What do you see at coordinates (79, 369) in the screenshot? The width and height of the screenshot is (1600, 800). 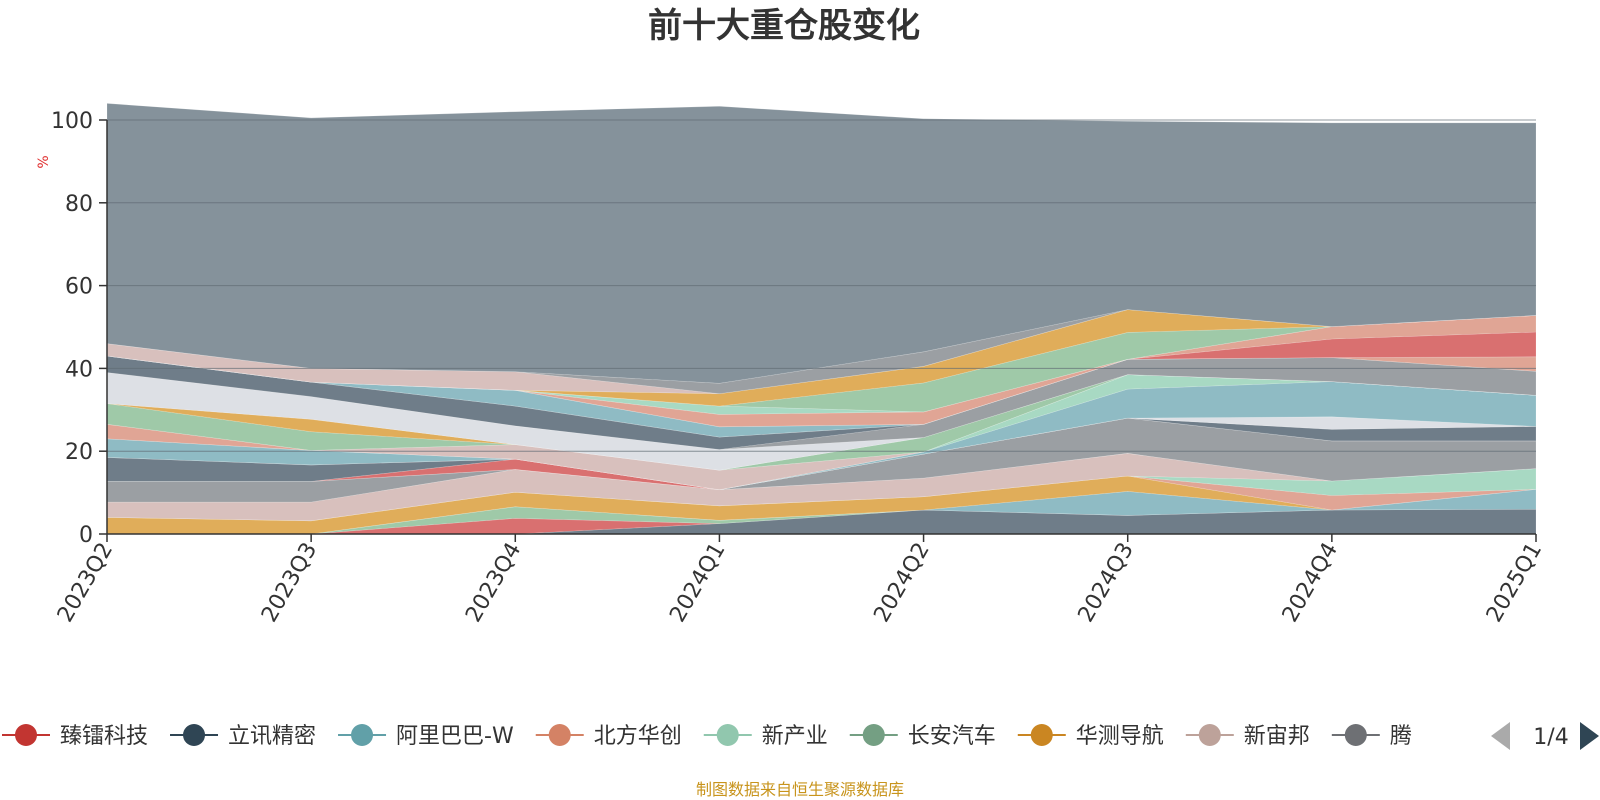 I see `y-tick-label: 40` at bounding box center [79, 369].